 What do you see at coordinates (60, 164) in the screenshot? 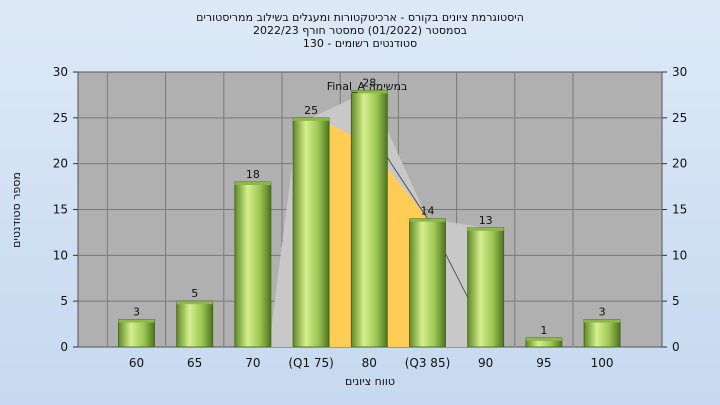
I see `y-tick-left-20: 20` at bounding box center [60, 164].